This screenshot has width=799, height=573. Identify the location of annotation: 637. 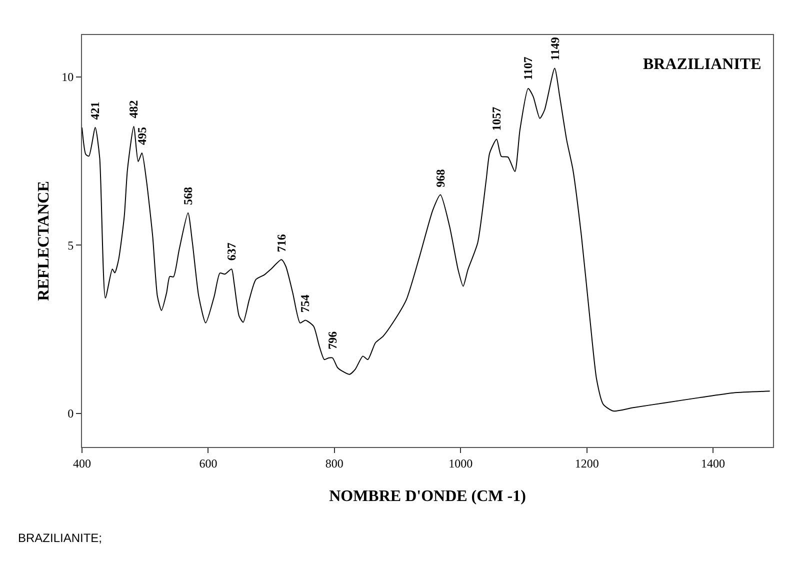
(231, 251).